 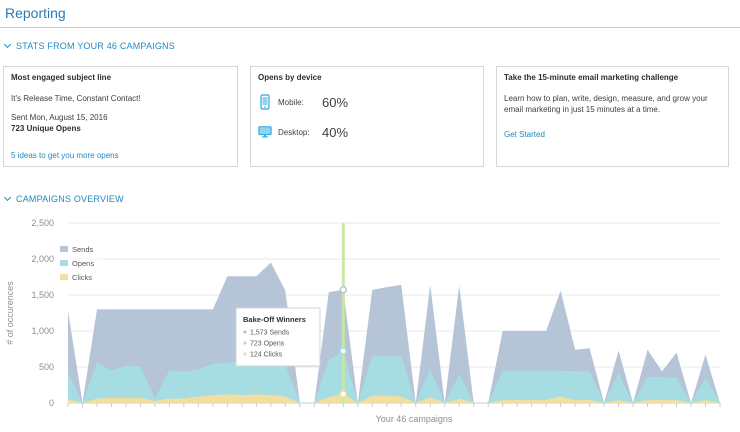 I want to click on series-area-clicks, so click(x=394, y=398).